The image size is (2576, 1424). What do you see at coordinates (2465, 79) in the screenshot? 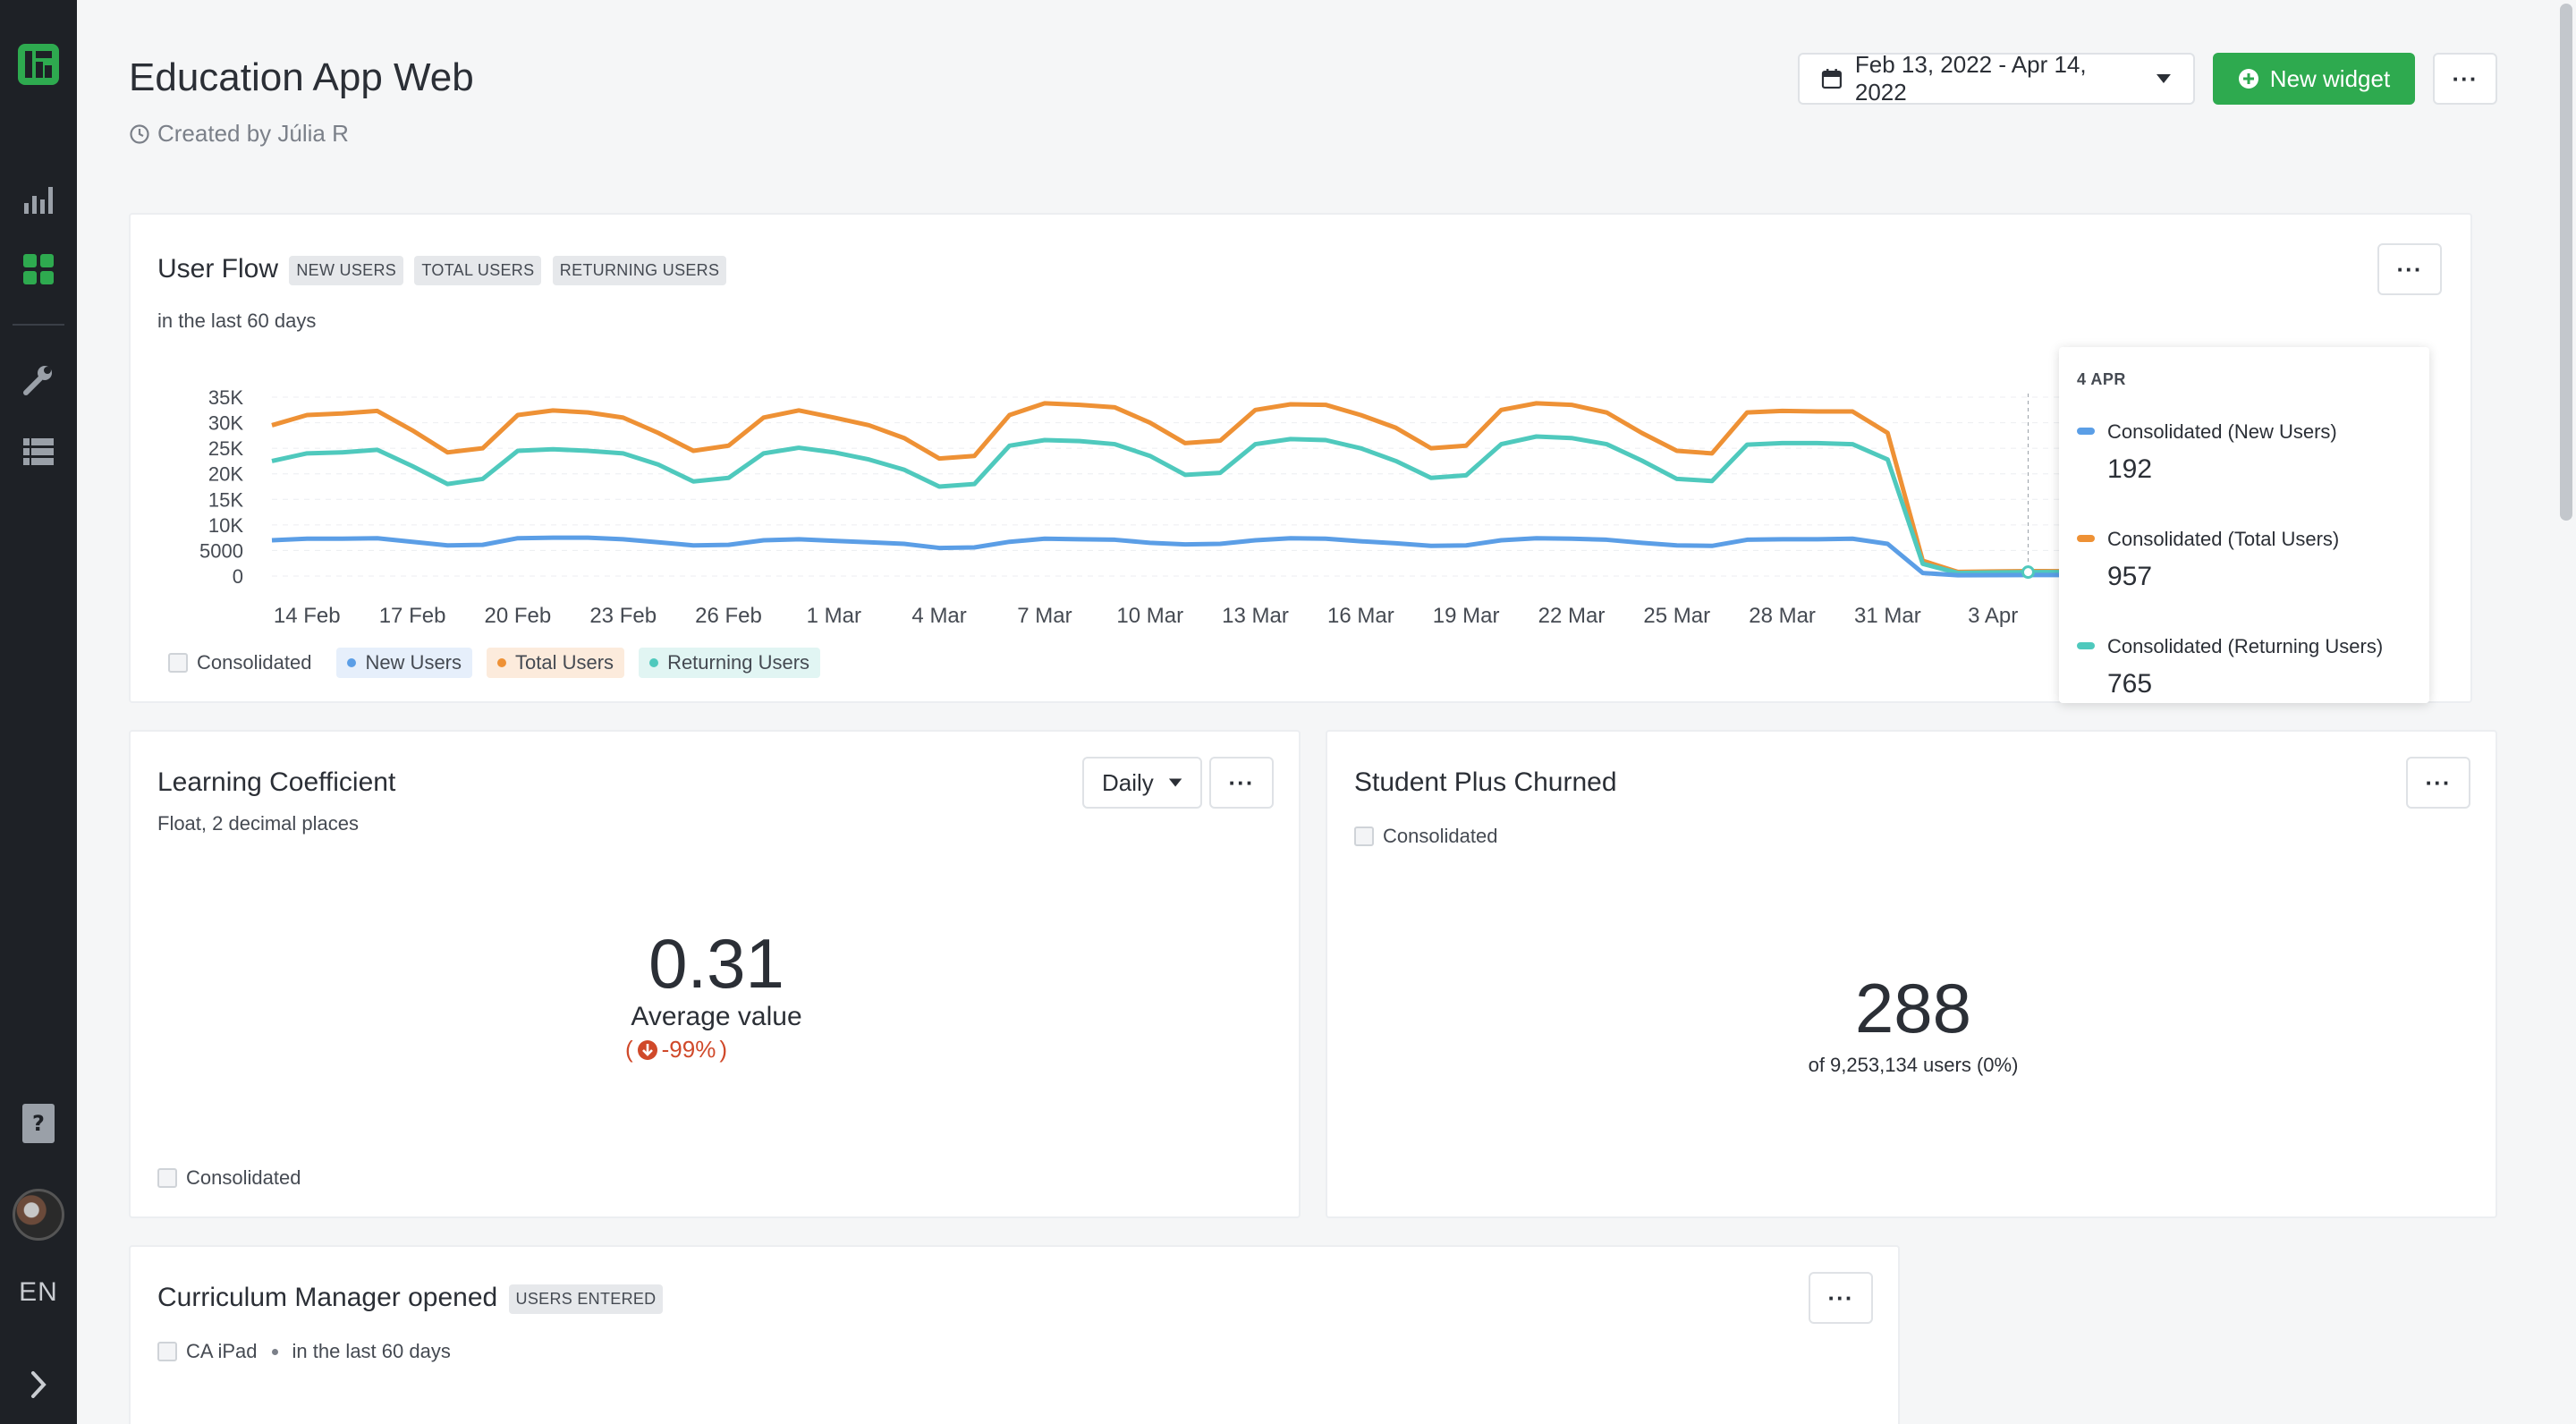
I see `dashboard-more-button: ···` at bounding box center [2465, 79].